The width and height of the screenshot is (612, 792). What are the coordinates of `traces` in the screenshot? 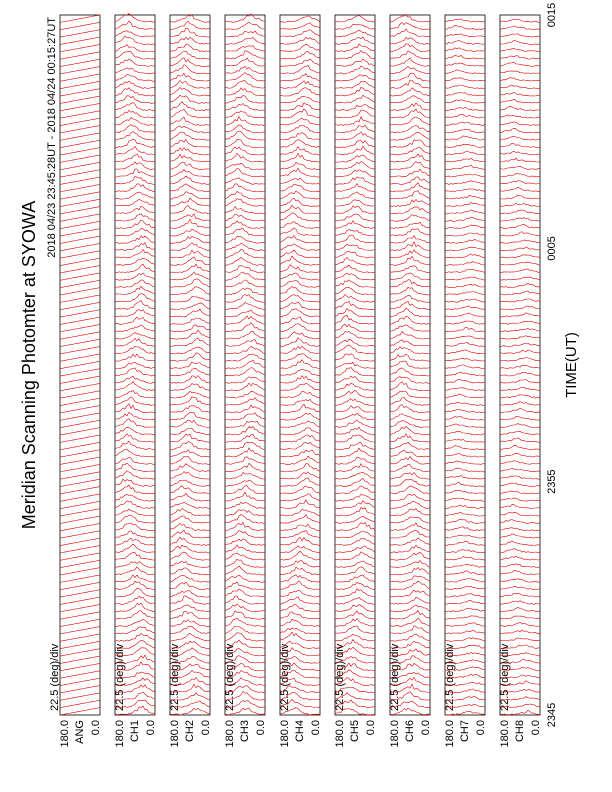 It's located at (520, 367).